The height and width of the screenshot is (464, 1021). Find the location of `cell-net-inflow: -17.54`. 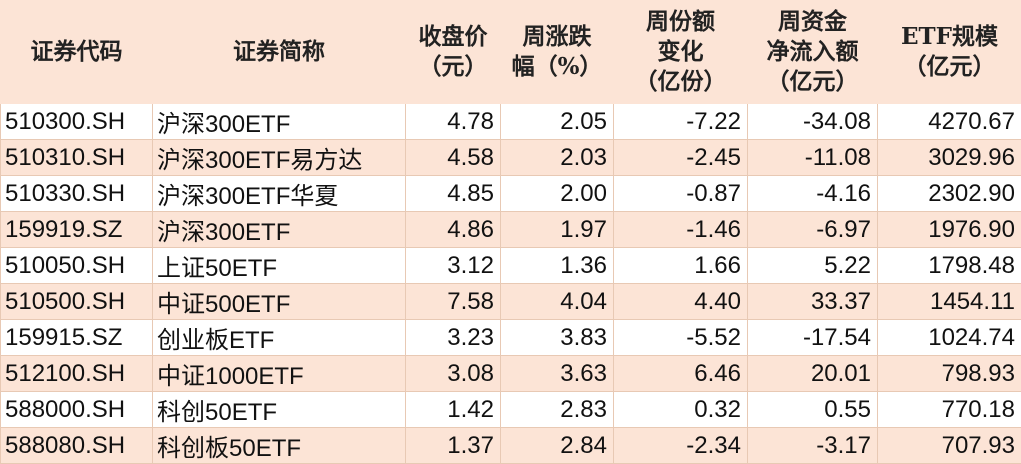

cell-net-inflow: -17.54 is located at coordinates (813, 338).